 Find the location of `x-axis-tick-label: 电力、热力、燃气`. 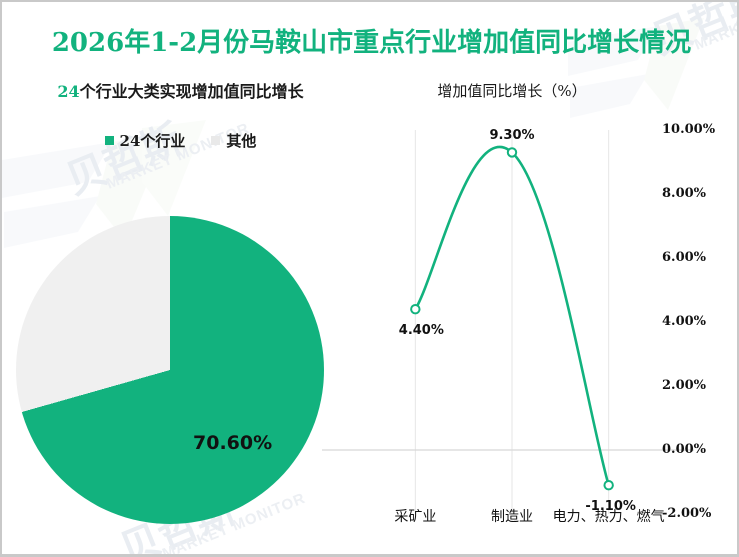

x-axis-tick-label: 电力、热力、燃气 is located at coordinates (608, 517).